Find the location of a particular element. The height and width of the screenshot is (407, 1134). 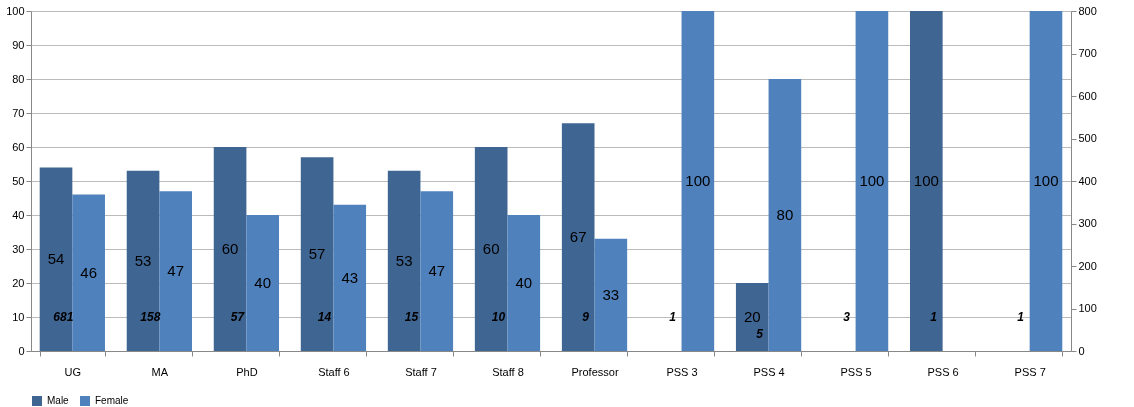

y-tick-label: 70 is located at coordinates (18, 112).